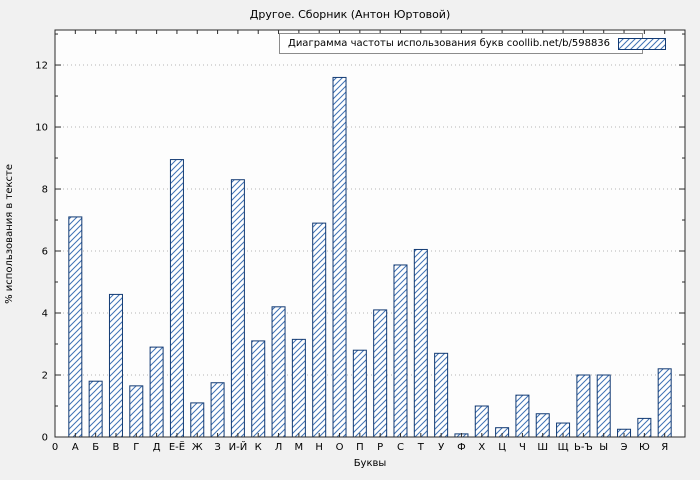 The width and height of the screenshot is (700, 480). What do you see at coordinates (441, 395) in the screenshot?
I see `bar-У` at bounding box center [441, 395].